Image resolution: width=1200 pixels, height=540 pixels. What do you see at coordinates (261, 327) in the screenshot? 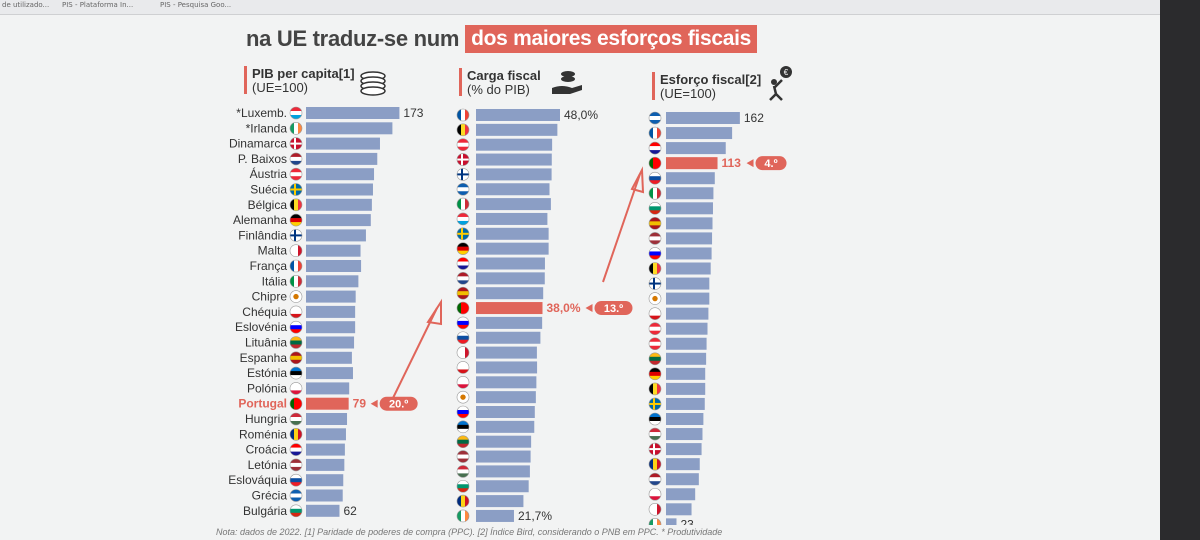
I see `category-label-14: Eslovénia` at bounding box center [261, 327].